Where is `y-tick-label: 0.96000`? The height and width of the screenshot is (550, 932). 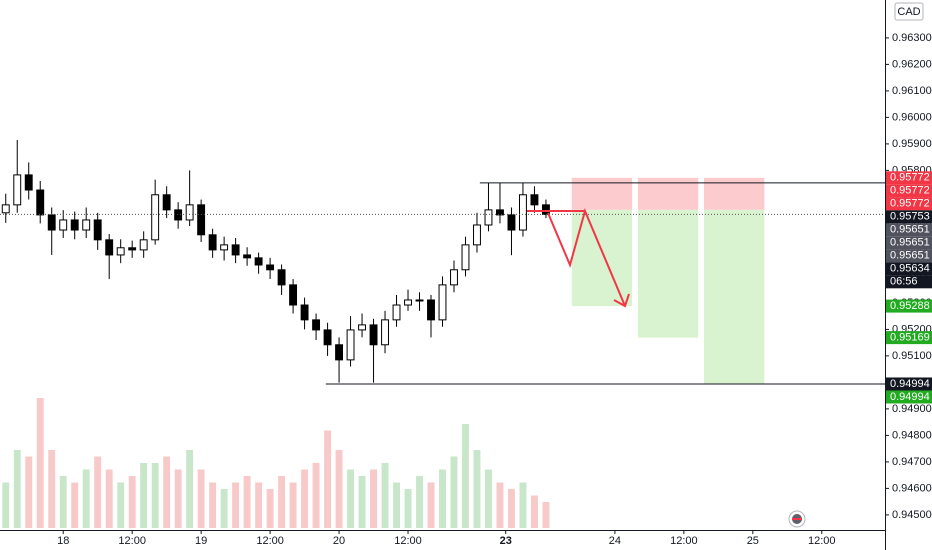
y-tick-label: 0.96000 is located at coordinates (912, 117).